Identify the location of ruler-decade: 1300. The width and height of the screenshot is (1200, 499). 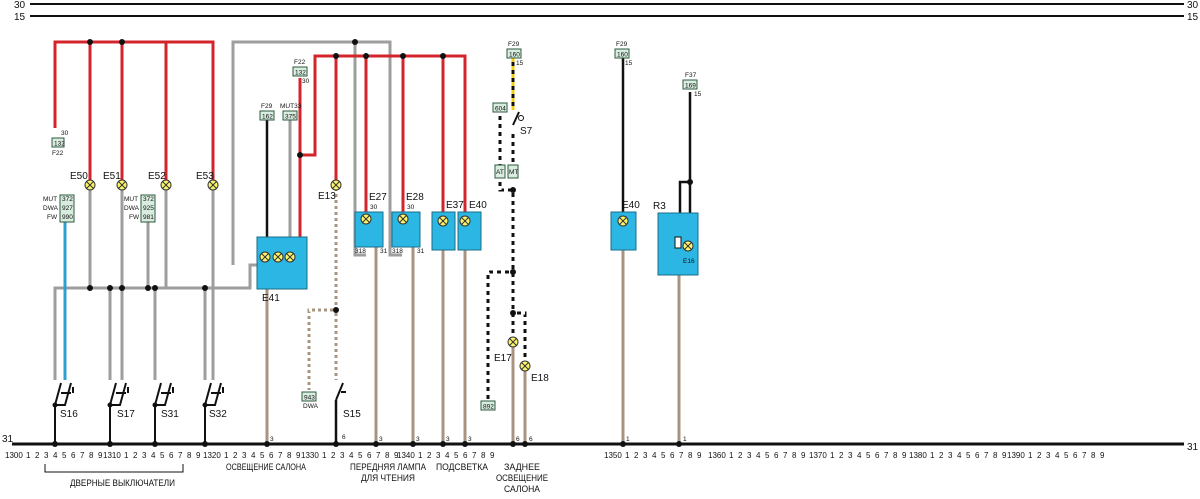
(14, 455).